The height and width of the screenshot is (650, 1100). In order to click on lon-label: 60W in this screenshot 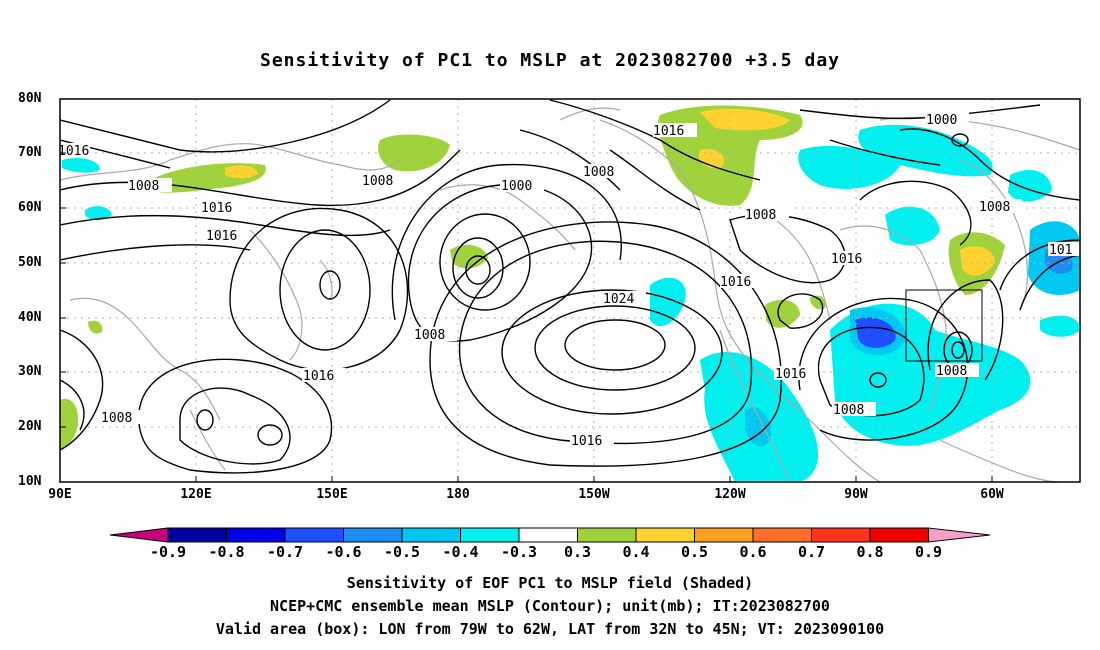, I will do `click(992, 494)`.